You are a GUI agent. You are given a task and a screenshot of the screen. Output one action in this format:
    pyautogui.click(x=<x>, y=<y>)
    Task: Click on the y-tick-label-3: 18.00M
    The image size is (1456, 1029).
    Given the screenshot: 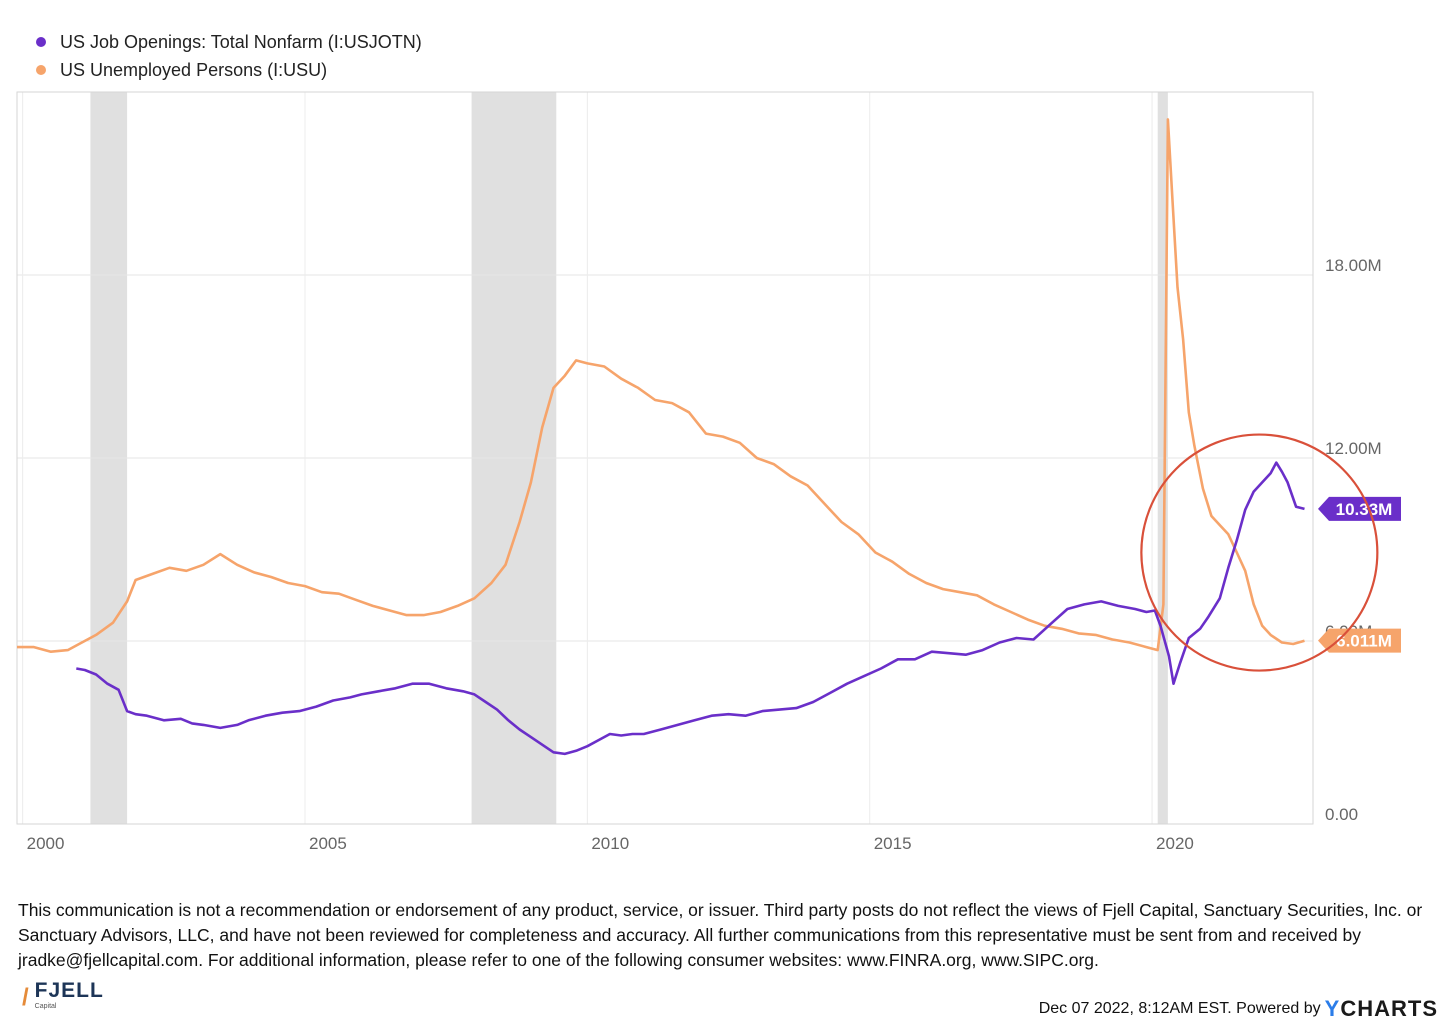 What is the action you would take?
    pyautogui.click(x=1353, y=265)
    